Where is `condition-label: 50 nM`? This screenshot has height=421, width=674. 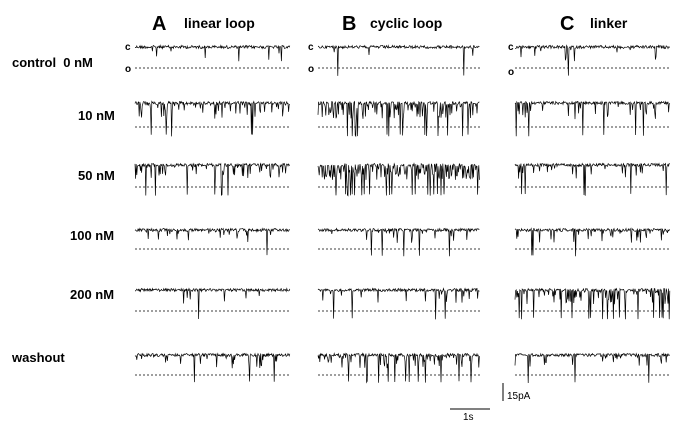 condition-label: 50 nM is located at coordinates (96, 175).